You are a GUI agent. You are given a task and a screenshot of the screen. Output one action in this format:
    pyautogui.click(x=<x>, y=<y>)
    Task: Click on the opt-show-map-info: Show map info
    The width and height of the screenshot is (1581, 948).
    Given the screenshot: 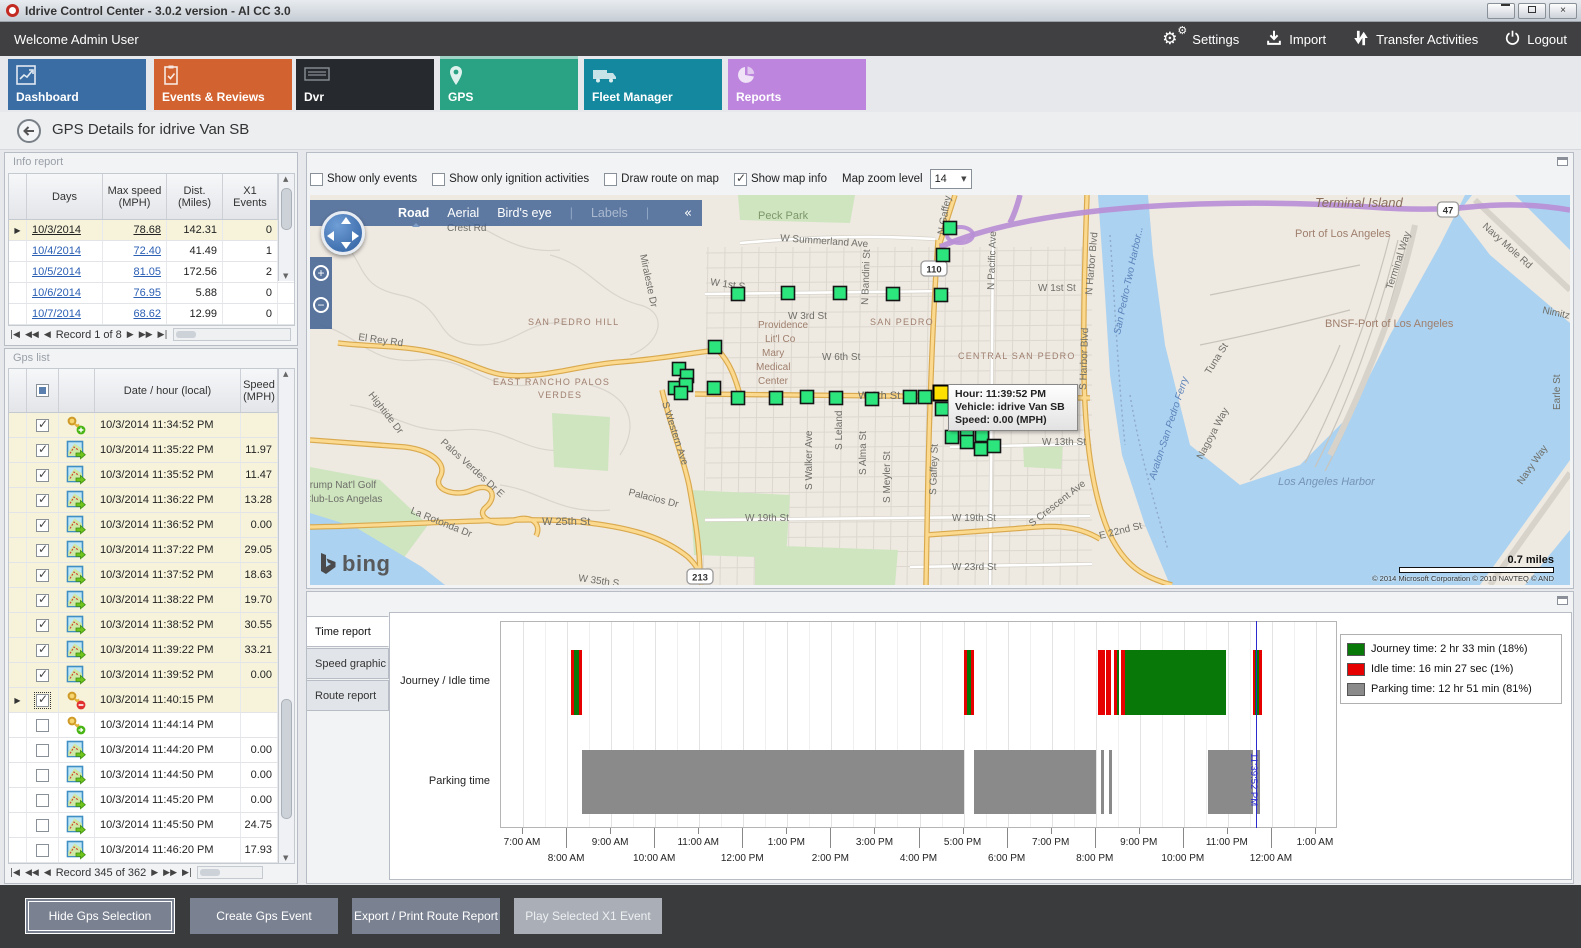 What is the action you would take?
    pyautogui.click(x=780, y=178)
    